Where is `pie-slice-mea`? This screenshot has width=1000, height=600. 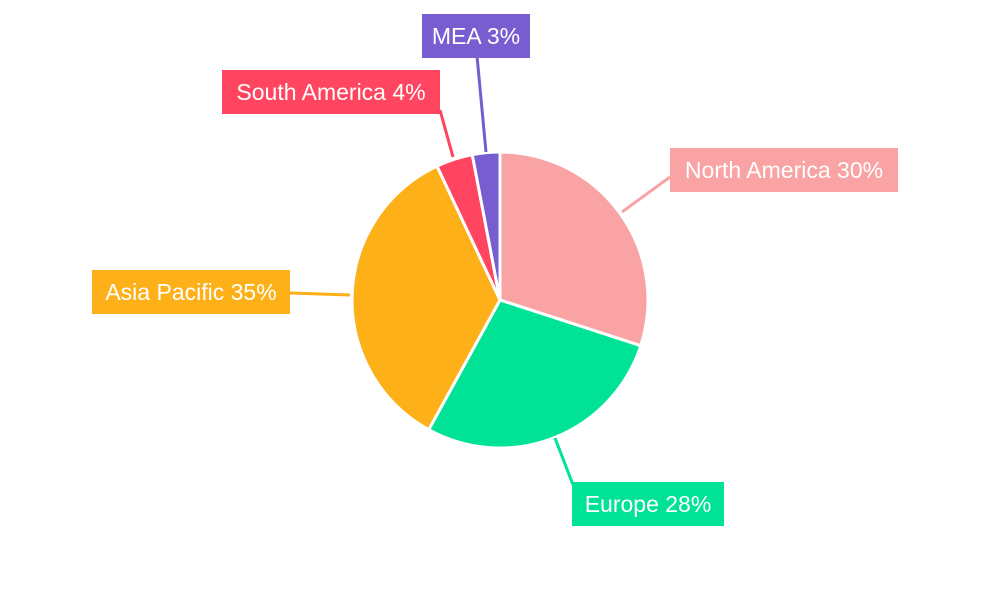 pie-slice-mea is located at coordinates (486, 225).